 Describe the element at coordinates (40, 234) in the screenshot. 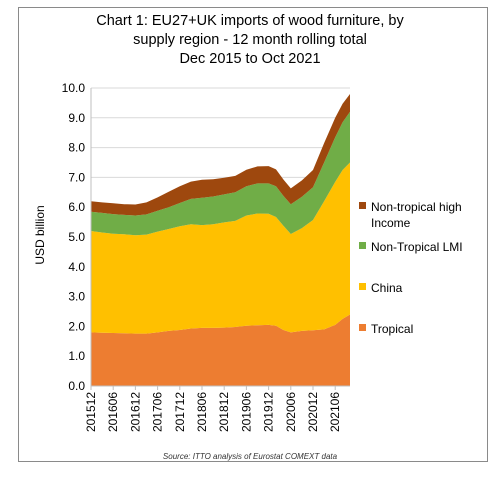

I see `y-axis-label: USD billion` at that location.